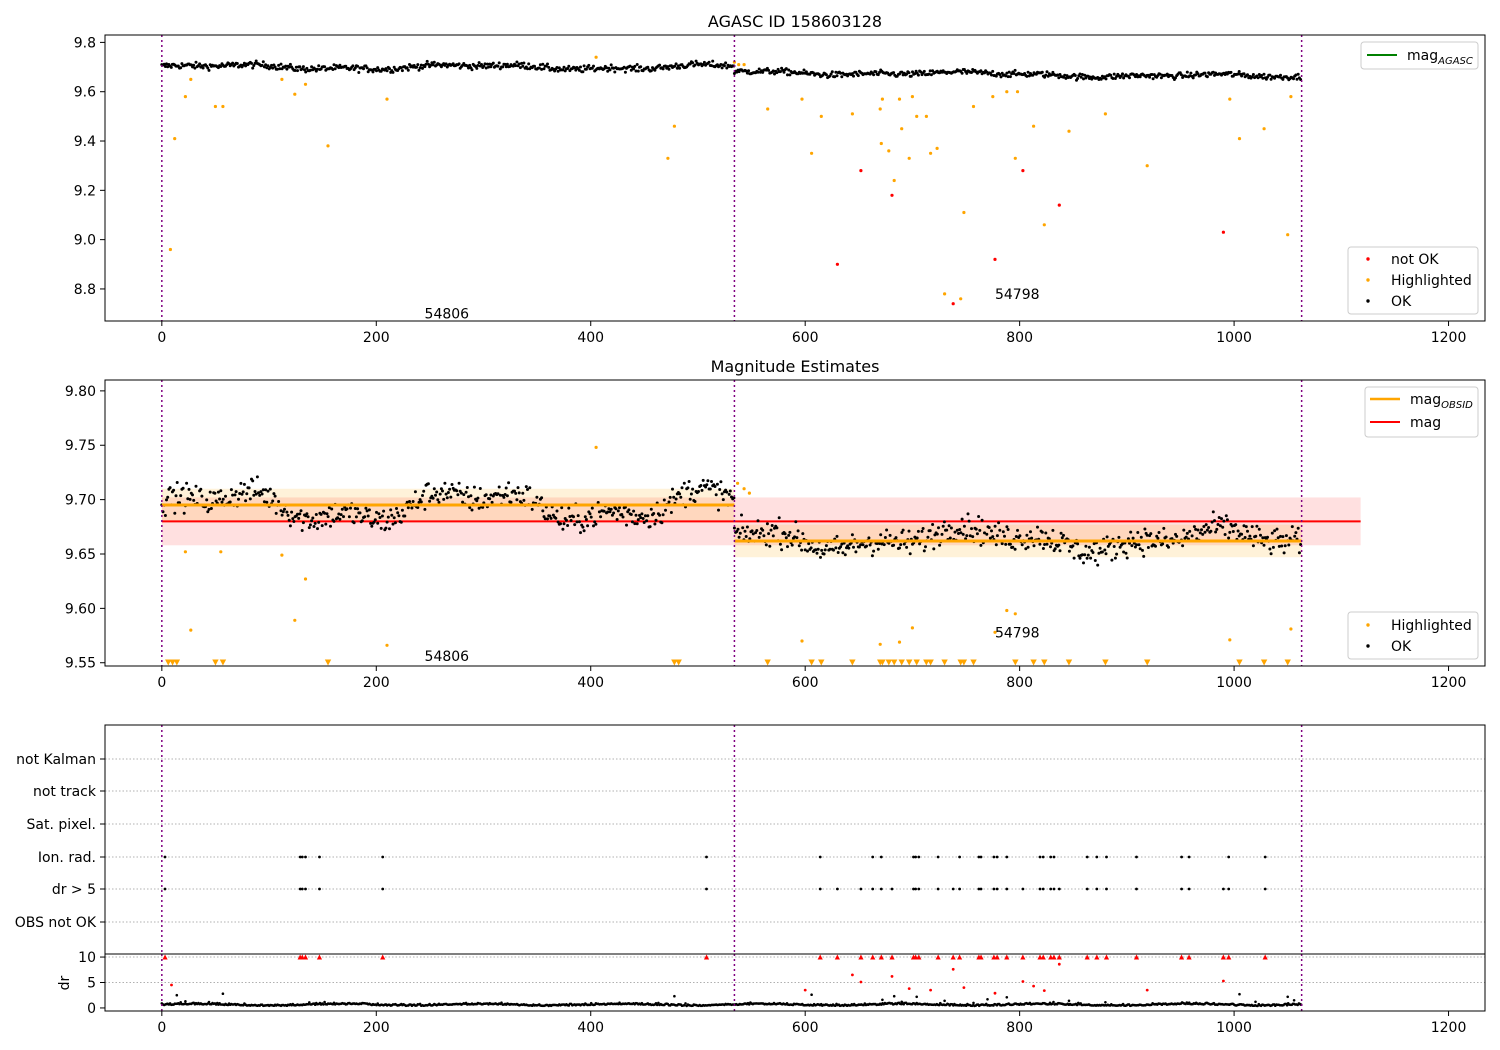  Describe the element at coordinates (1413, 280) in the screenshot. I see `agasc-legend-bottom: not OK Highlighted OK` at that location.